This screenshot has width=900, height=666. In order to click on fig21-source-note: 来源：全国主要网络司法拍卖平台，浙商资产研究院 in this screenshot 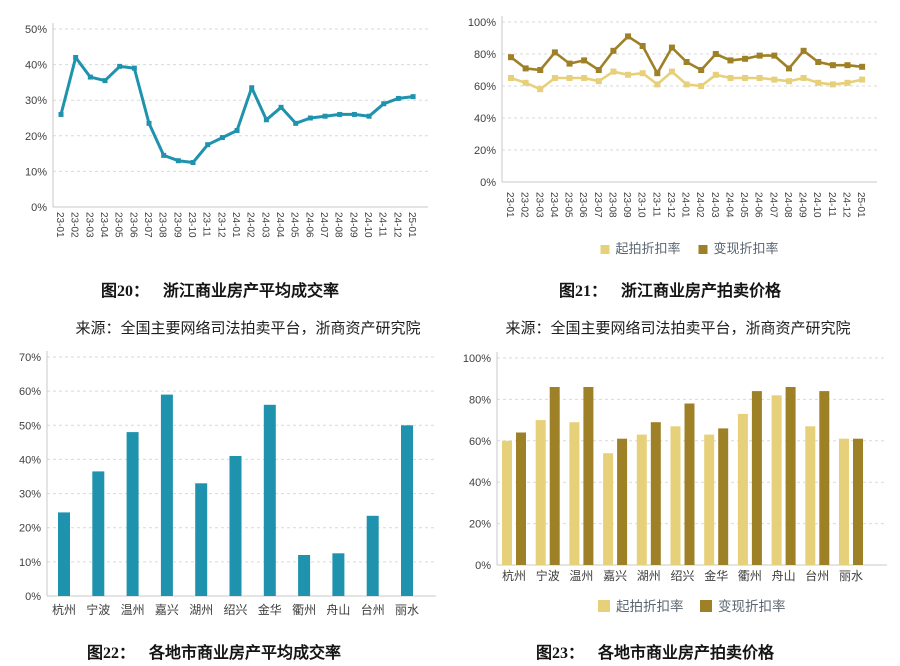, I will do `click(678, 329)`.